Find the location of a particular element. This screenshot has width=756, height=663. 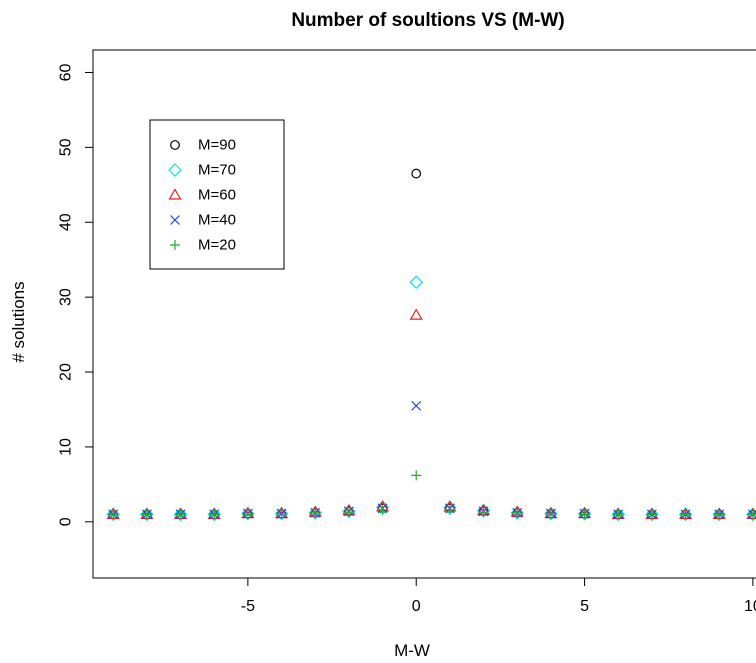

y-tick-label: 10 is located at coordinates (66, 447).